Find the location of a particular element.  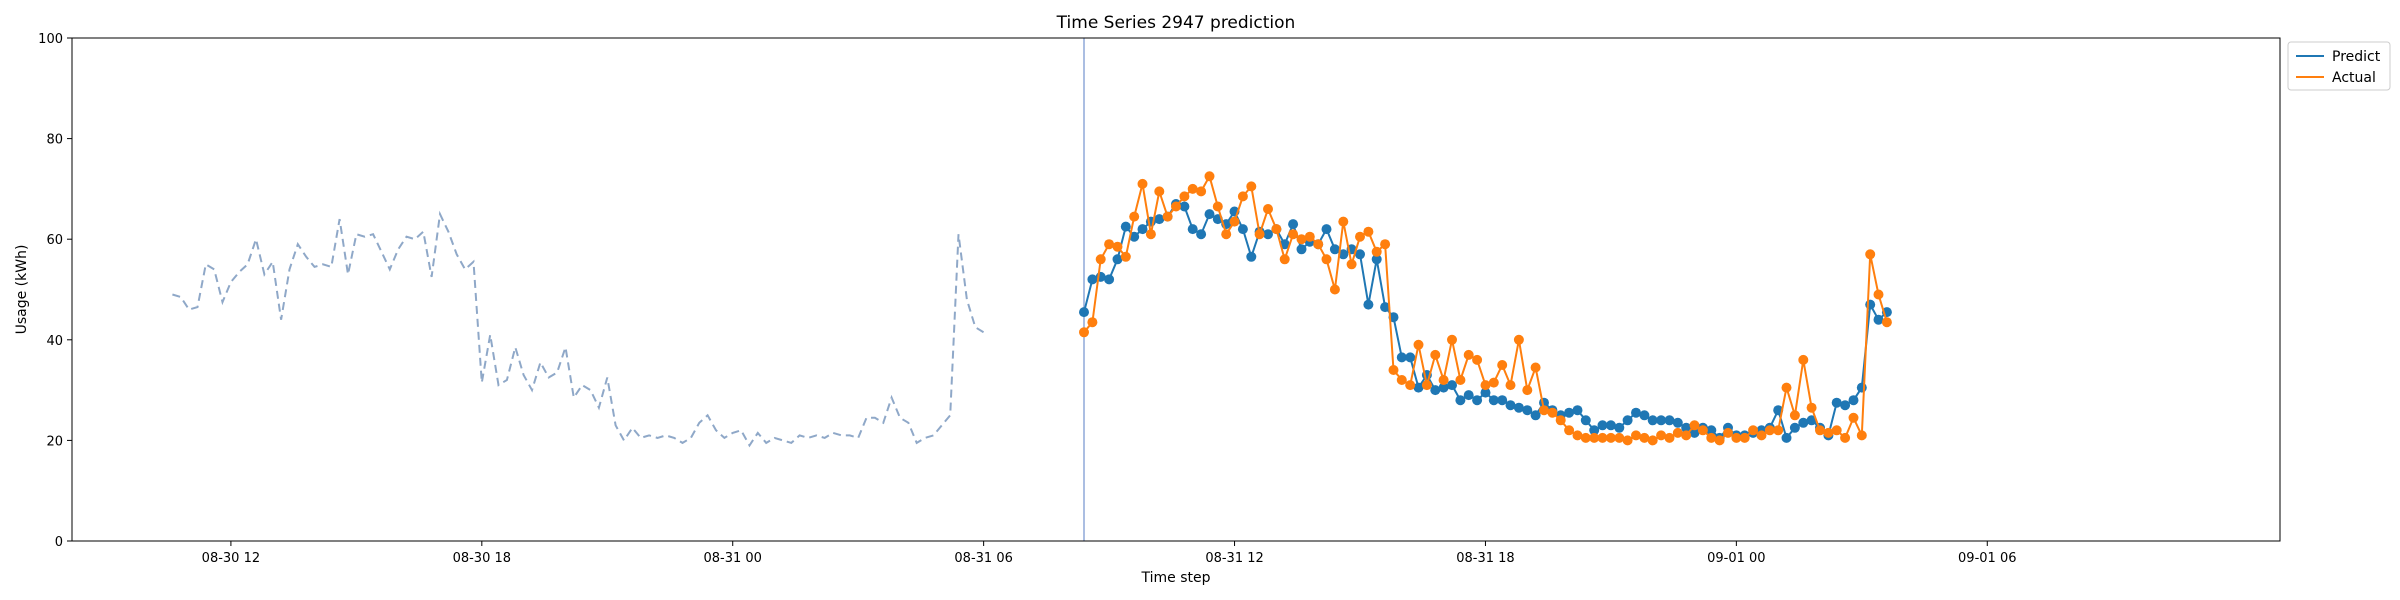

x-axis-label: Time step is located at coordinates (1176, 578).